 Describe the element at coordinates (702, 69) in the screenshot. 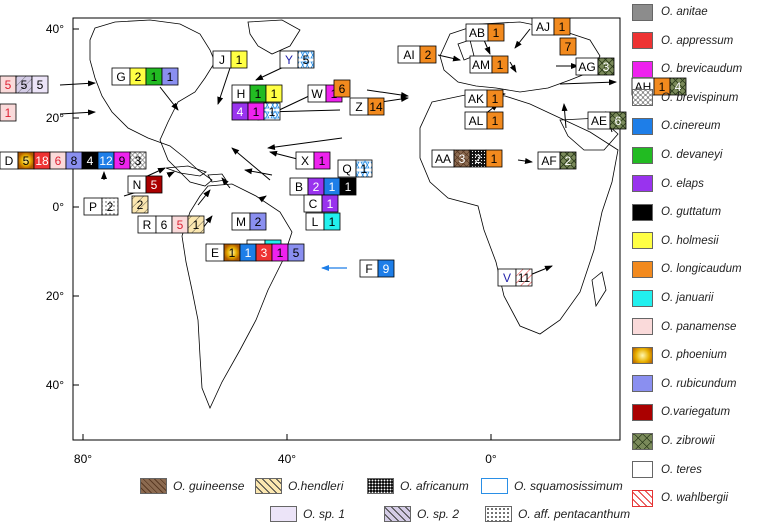

I see `legend-label: O. brevicaudum` at that location.